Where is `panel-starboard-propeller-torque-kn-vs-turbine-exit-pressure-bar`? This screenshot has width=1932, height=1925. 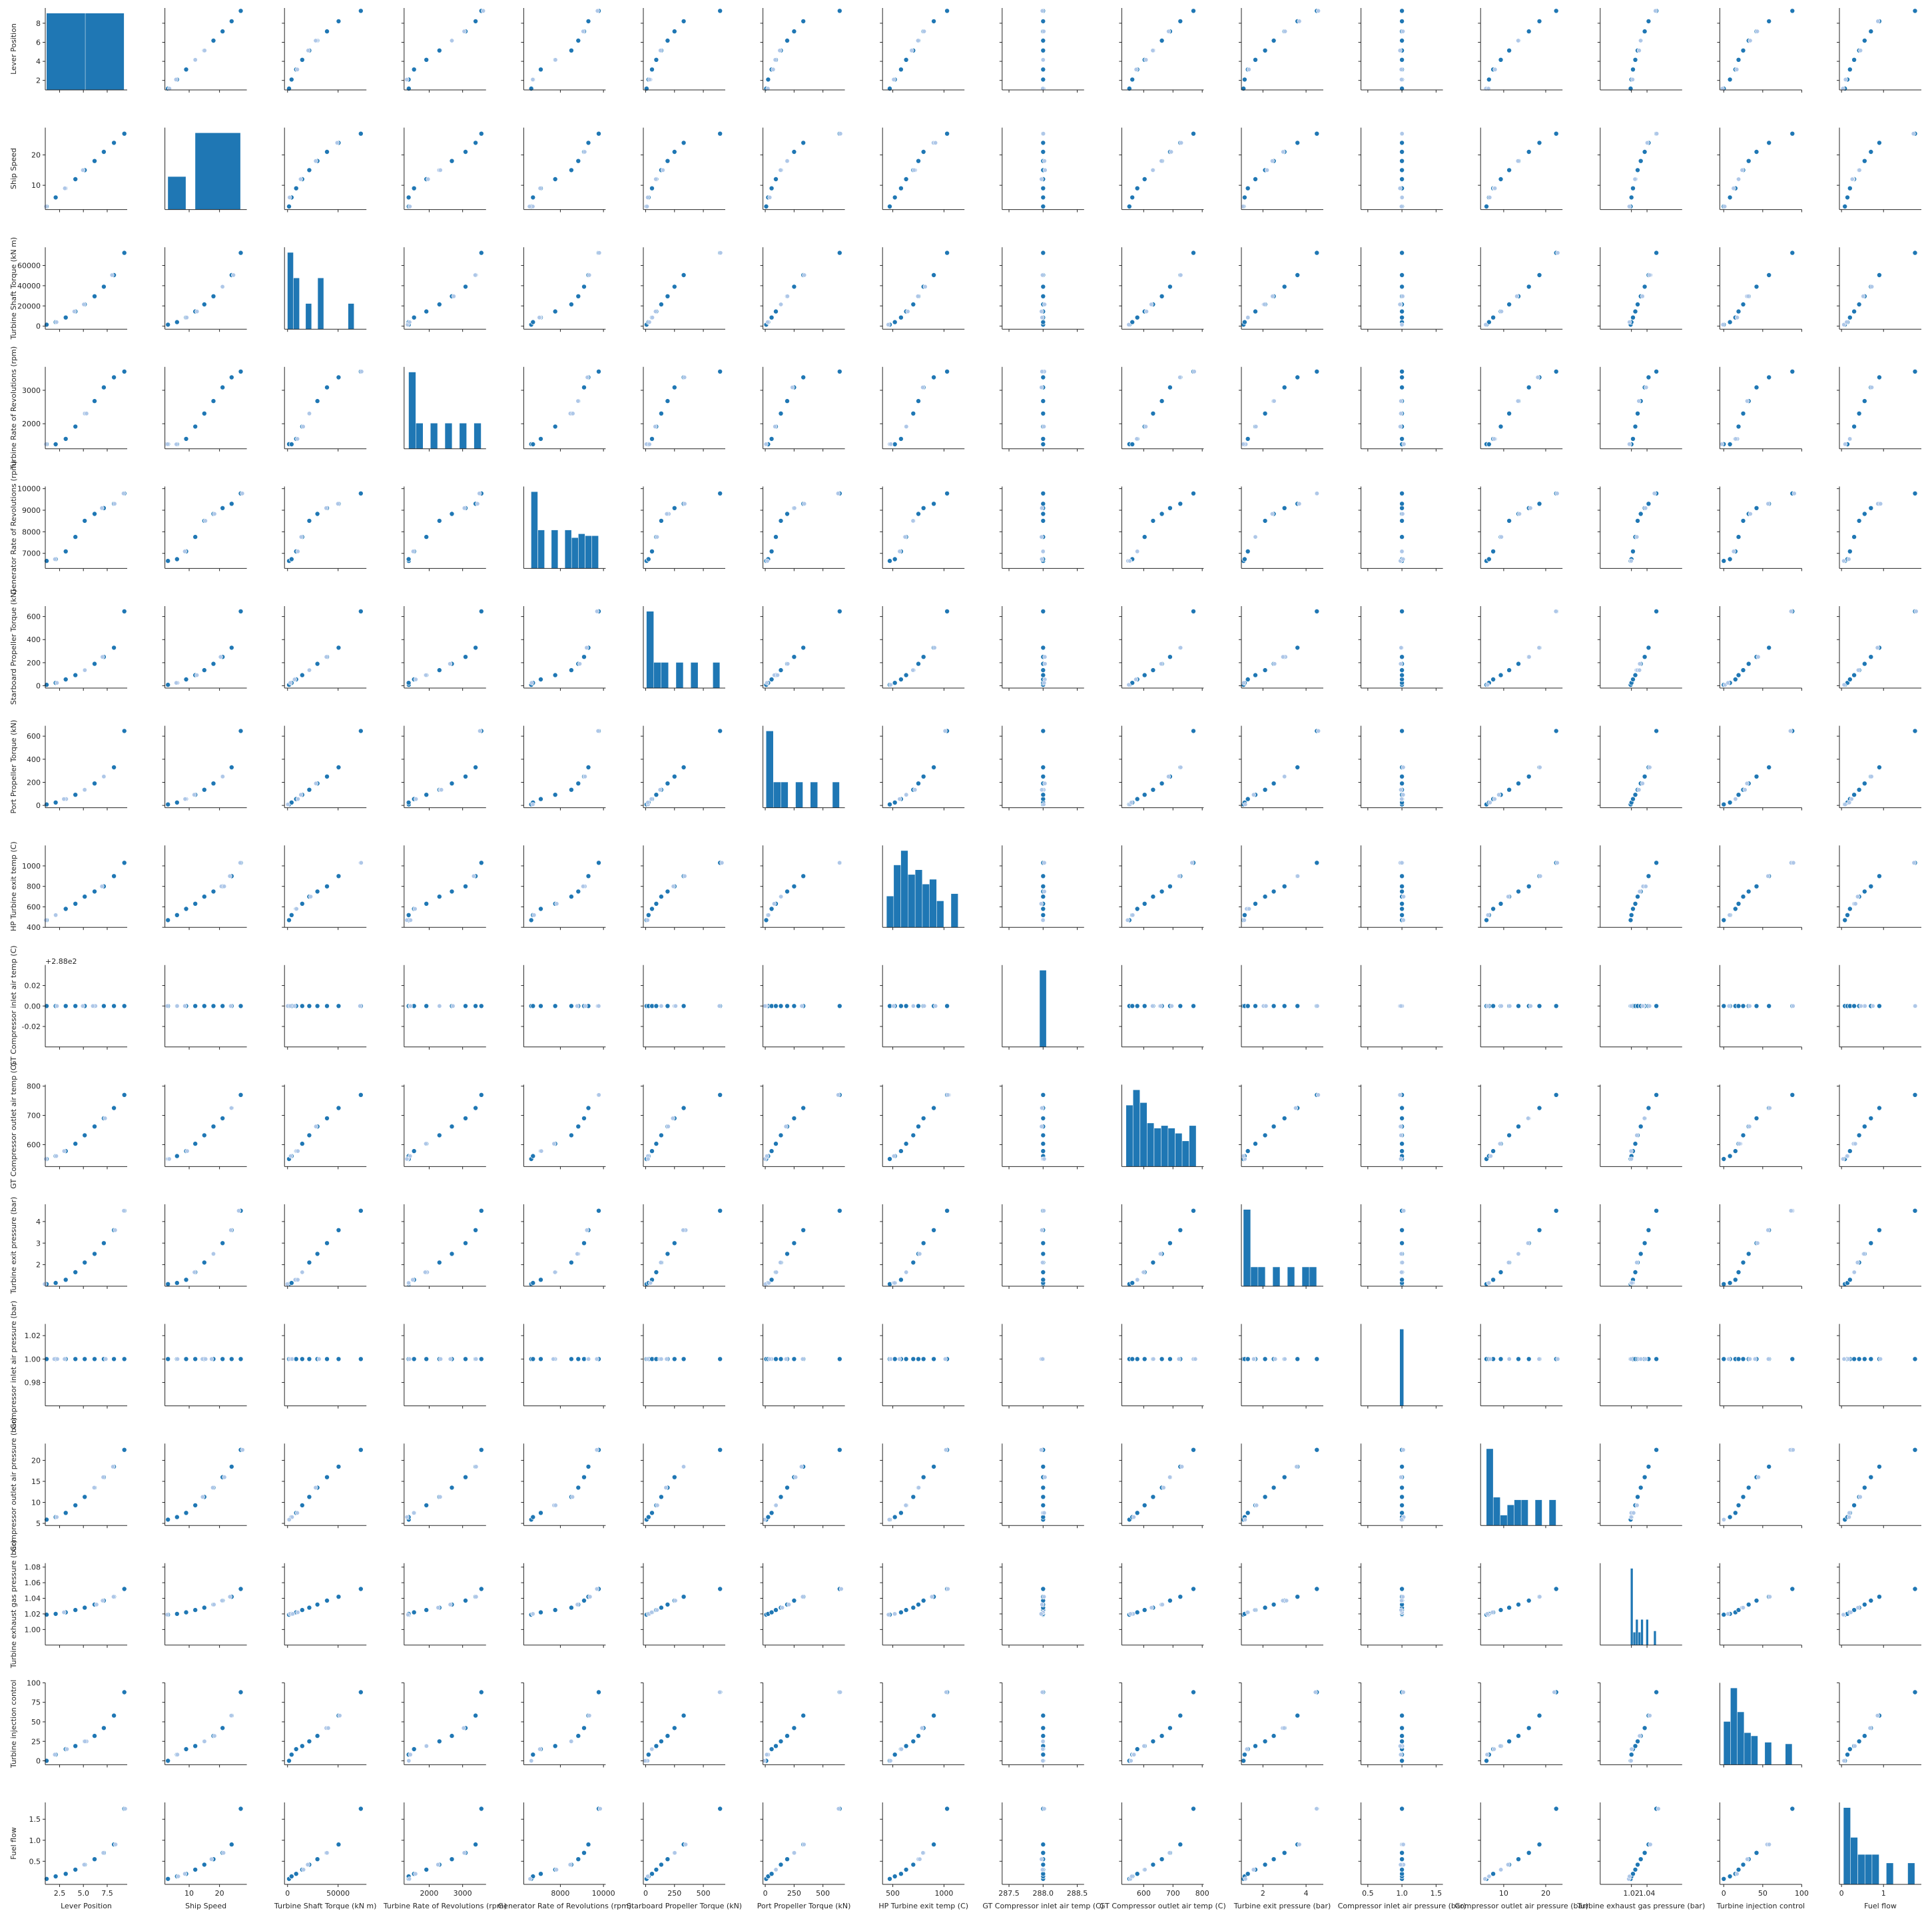 panel-starboard-propeller-torque-kn-vs-turbine-exit-pressure-bar is located at coordinates (1281, 648).